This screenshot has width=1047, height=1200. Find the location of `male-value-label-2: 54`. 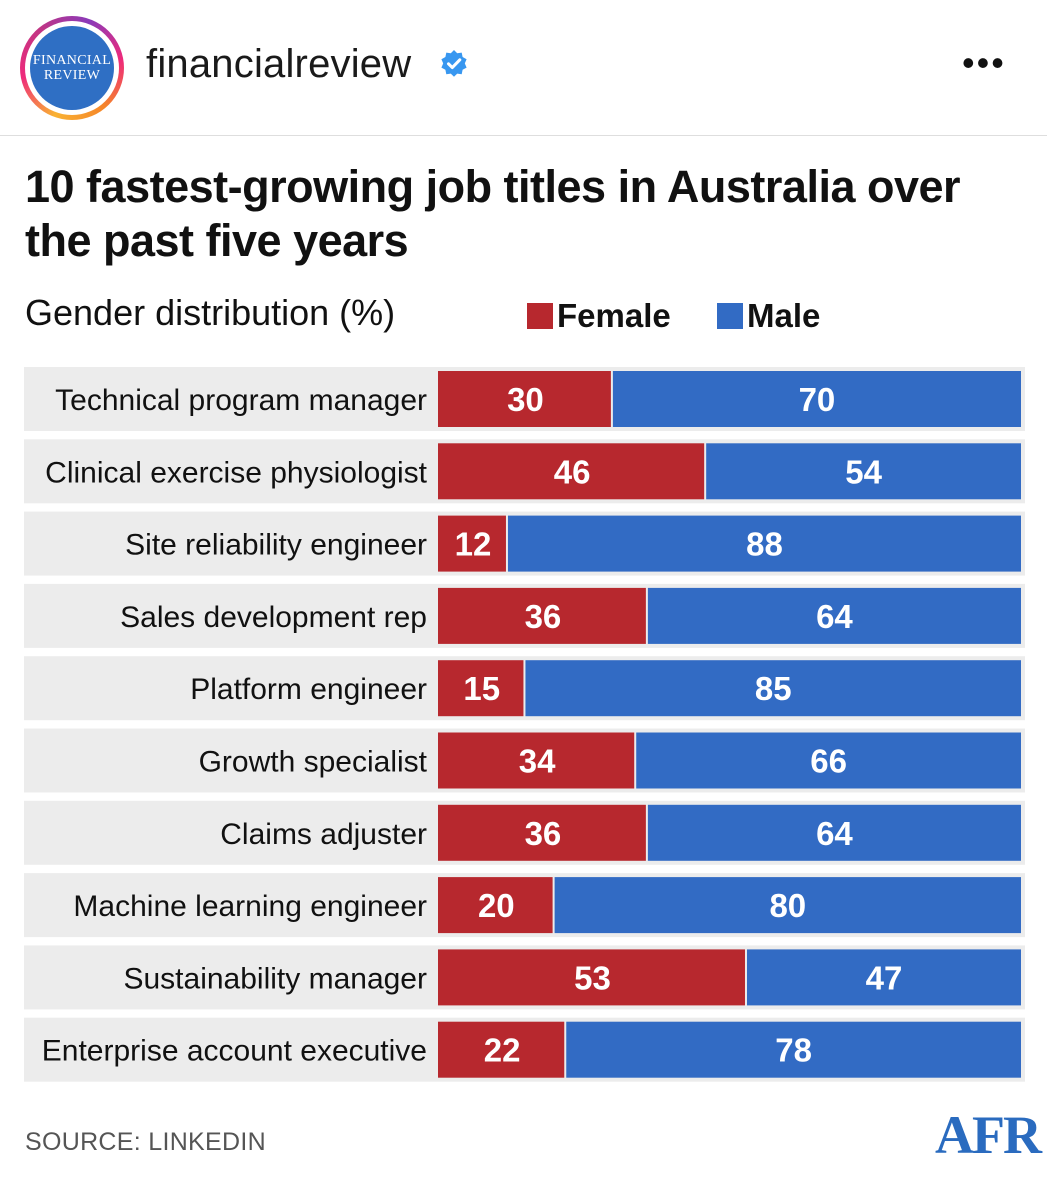

male-value-label-2: 54 is located at coordinates (863, 471).